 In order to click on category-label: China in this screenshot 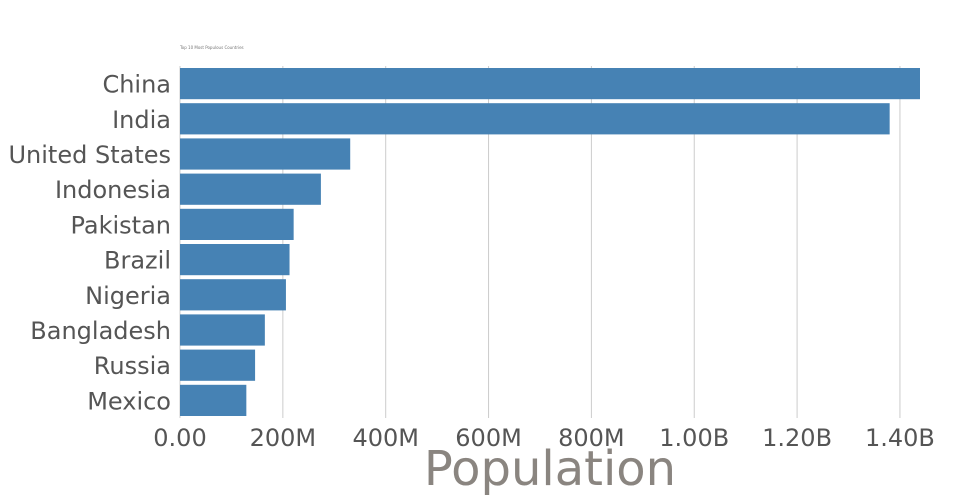, I will do `click(136, 85)`.